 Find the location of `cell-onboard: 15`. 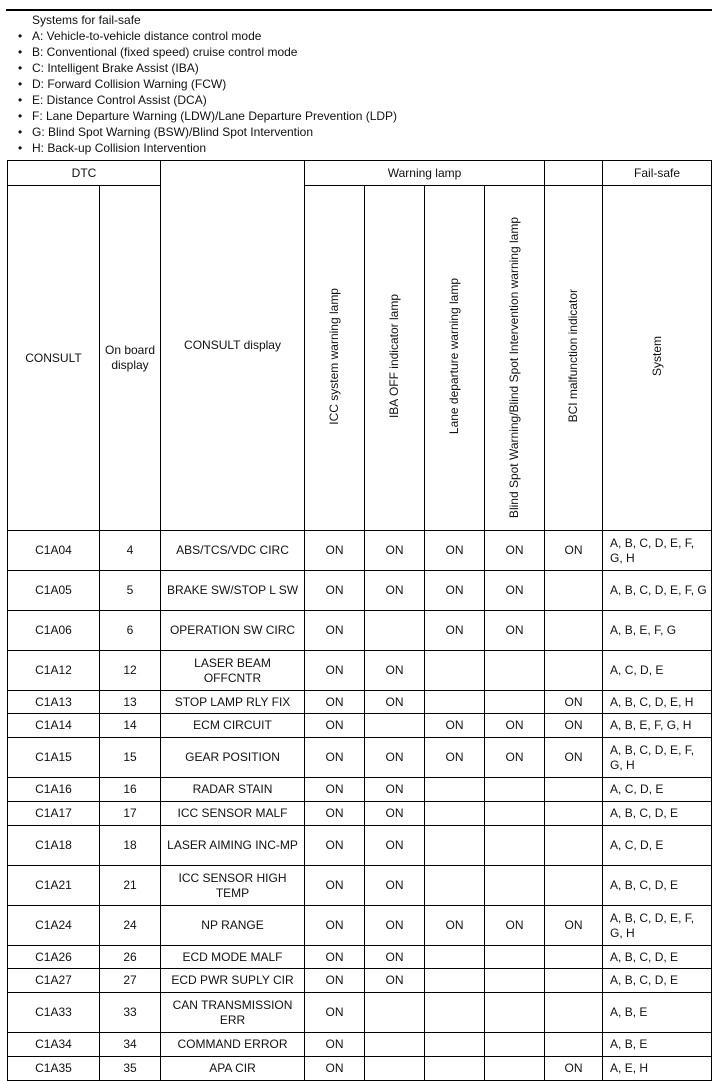

cell-onboard: 15 is located at coordinates (130, 757).